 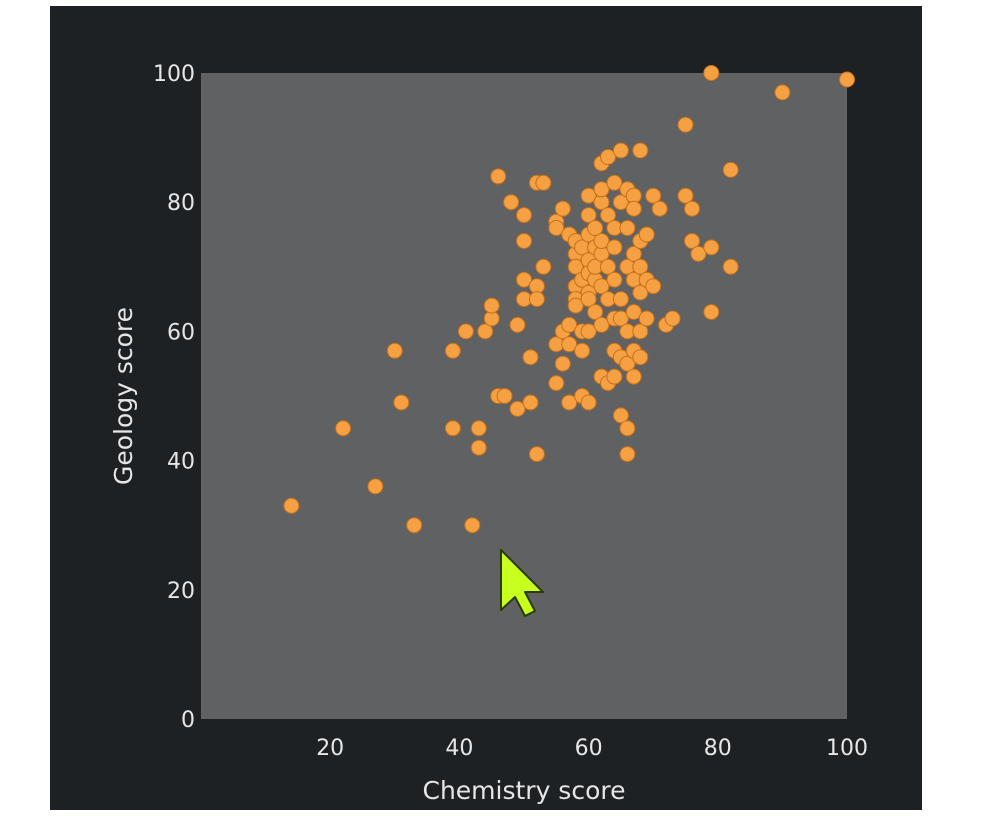 I want to click on y-tick-label: 60, so click(x=181, y=332).